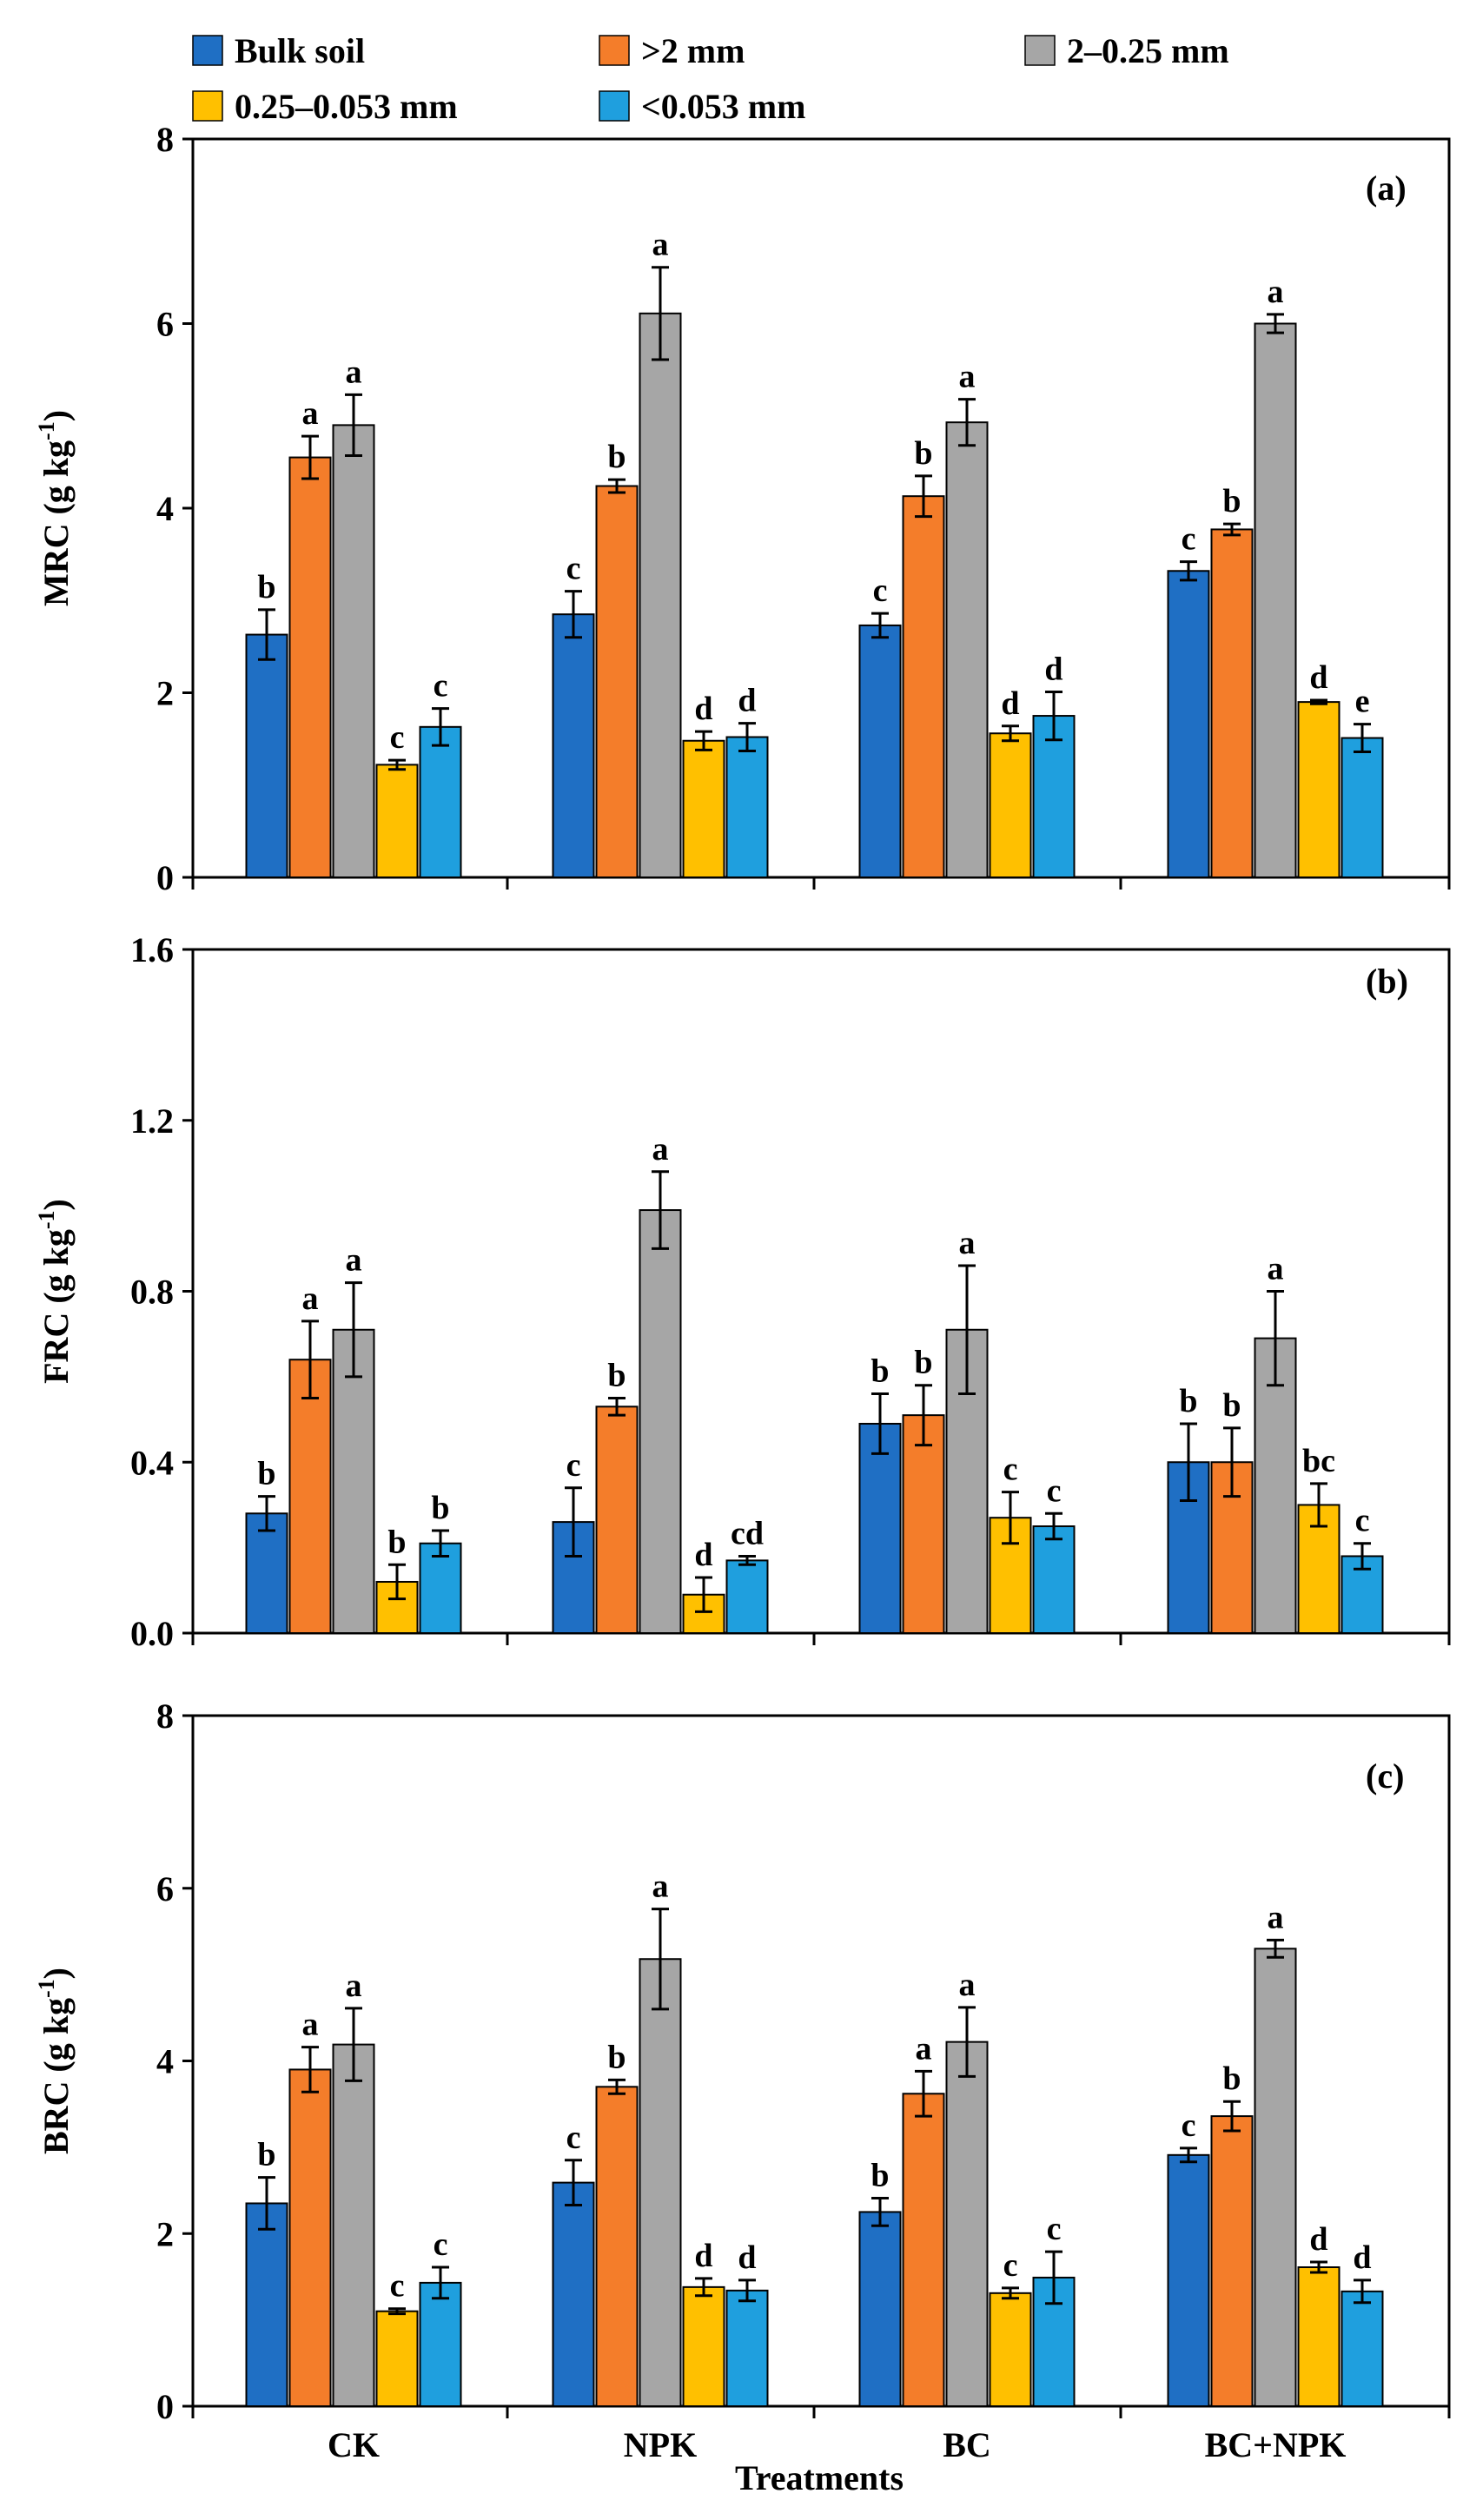  I want to click on legend-entry: 2–0.25 mm, so click(1126, 50).